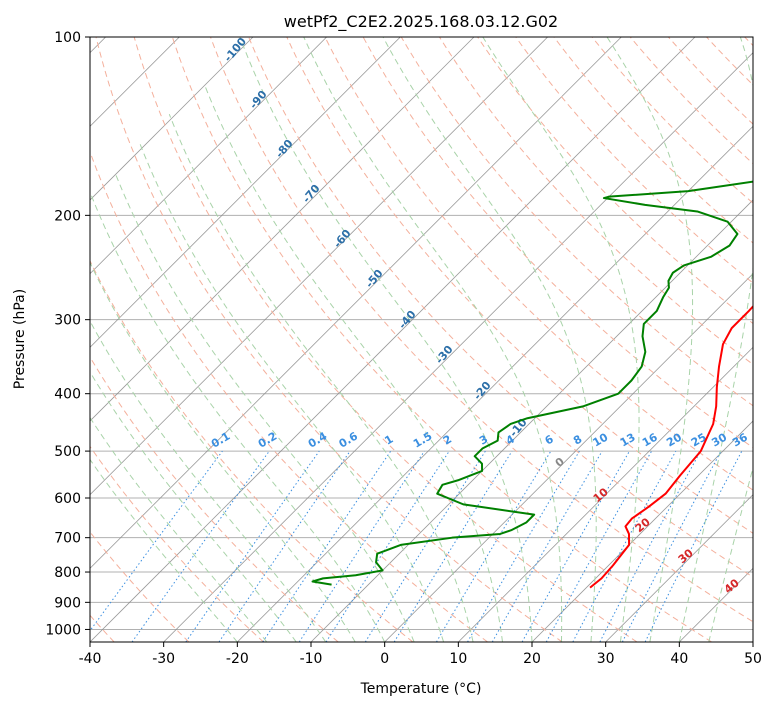 The image size is (775, 708). Describe the element at coordinates (90, 659) in the screenshot. I see `x-tick-label: -40` at that location.